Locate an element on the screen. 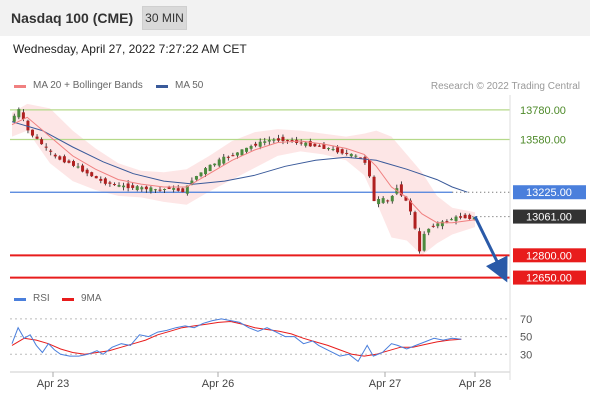 The height and width of the screenshot is (400, 590). level-label-resistance: 13580.00 is located at coordinates (543, 141).